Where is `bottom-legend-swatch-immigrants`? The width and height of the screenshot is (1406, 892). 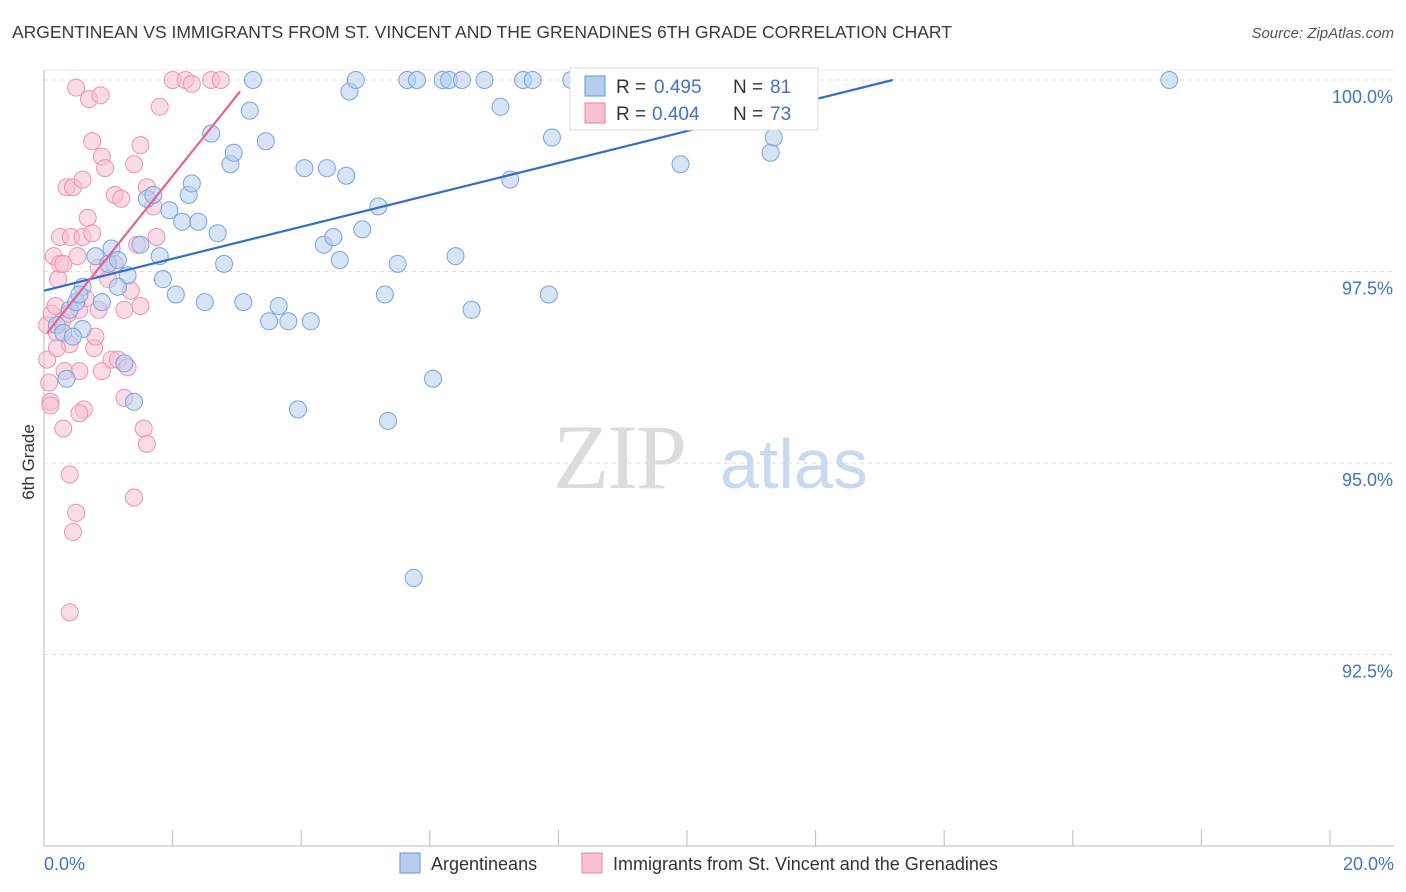 bottom-legend-swatch-immigrants is located at coordinates (592, 863).